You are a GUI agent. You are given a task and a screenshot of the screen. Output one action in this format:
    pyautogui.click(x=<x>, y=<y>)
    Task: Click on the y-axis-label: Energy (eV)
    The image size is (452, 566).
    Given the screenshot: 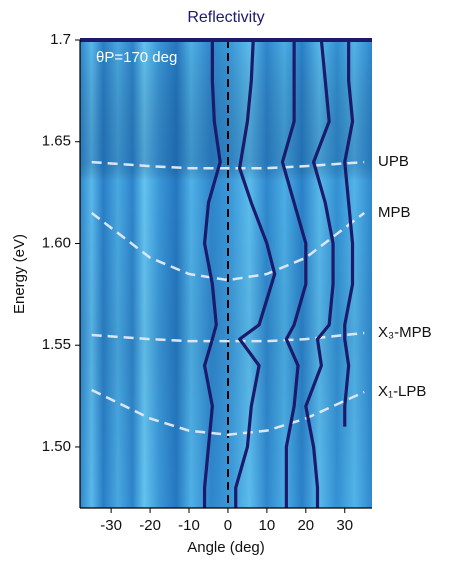 What is the action you would take?
    pyautogui.click(x=19, y=274)
    